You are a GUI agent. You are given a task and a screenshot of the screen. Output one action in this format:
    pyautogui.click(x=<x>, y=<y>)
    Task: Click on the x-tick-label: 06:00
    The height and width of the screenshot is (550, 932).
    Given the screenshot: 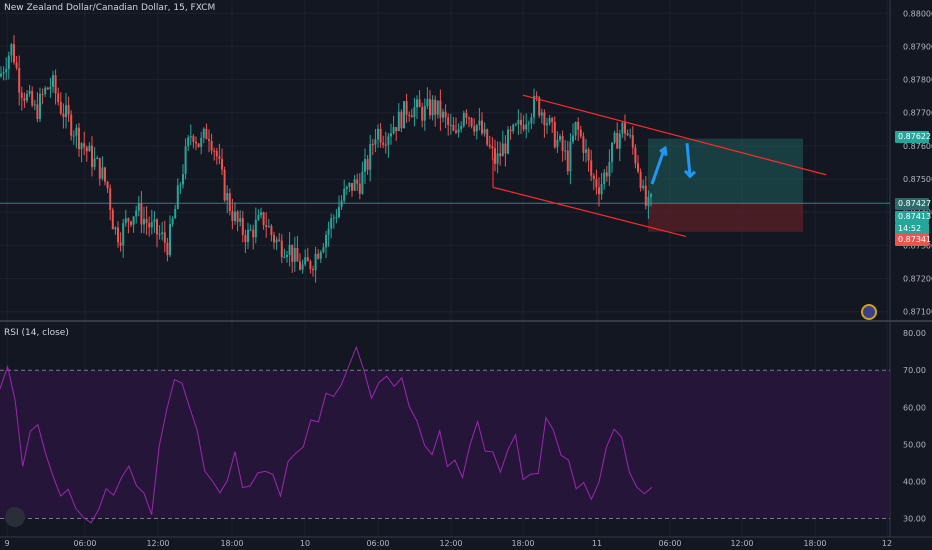 What is the action you would take?
    pyautogui.click(x=84, y=543)
    